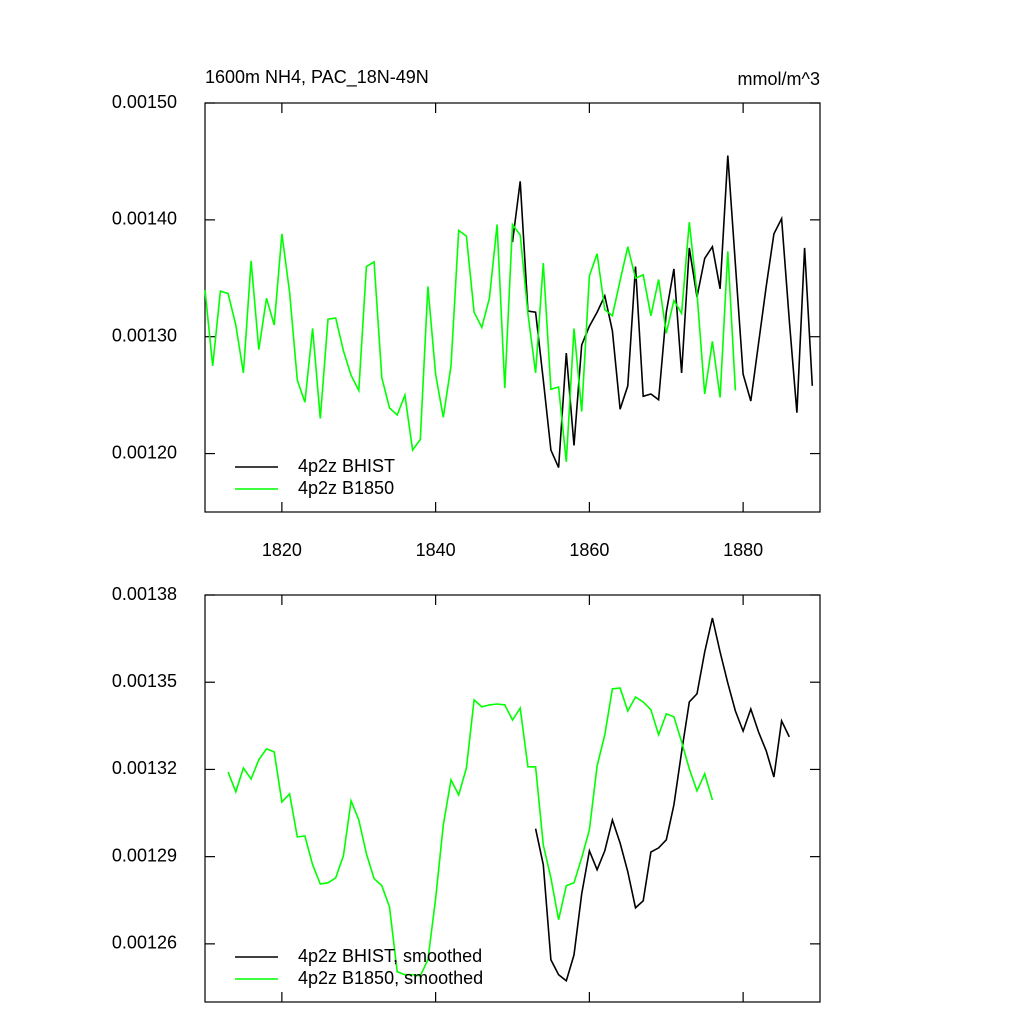 Image resolution: width=1024 pixels, height=1029 pixels. I want to click on legend-label: 4p2z BHIST, so click(346, 466).